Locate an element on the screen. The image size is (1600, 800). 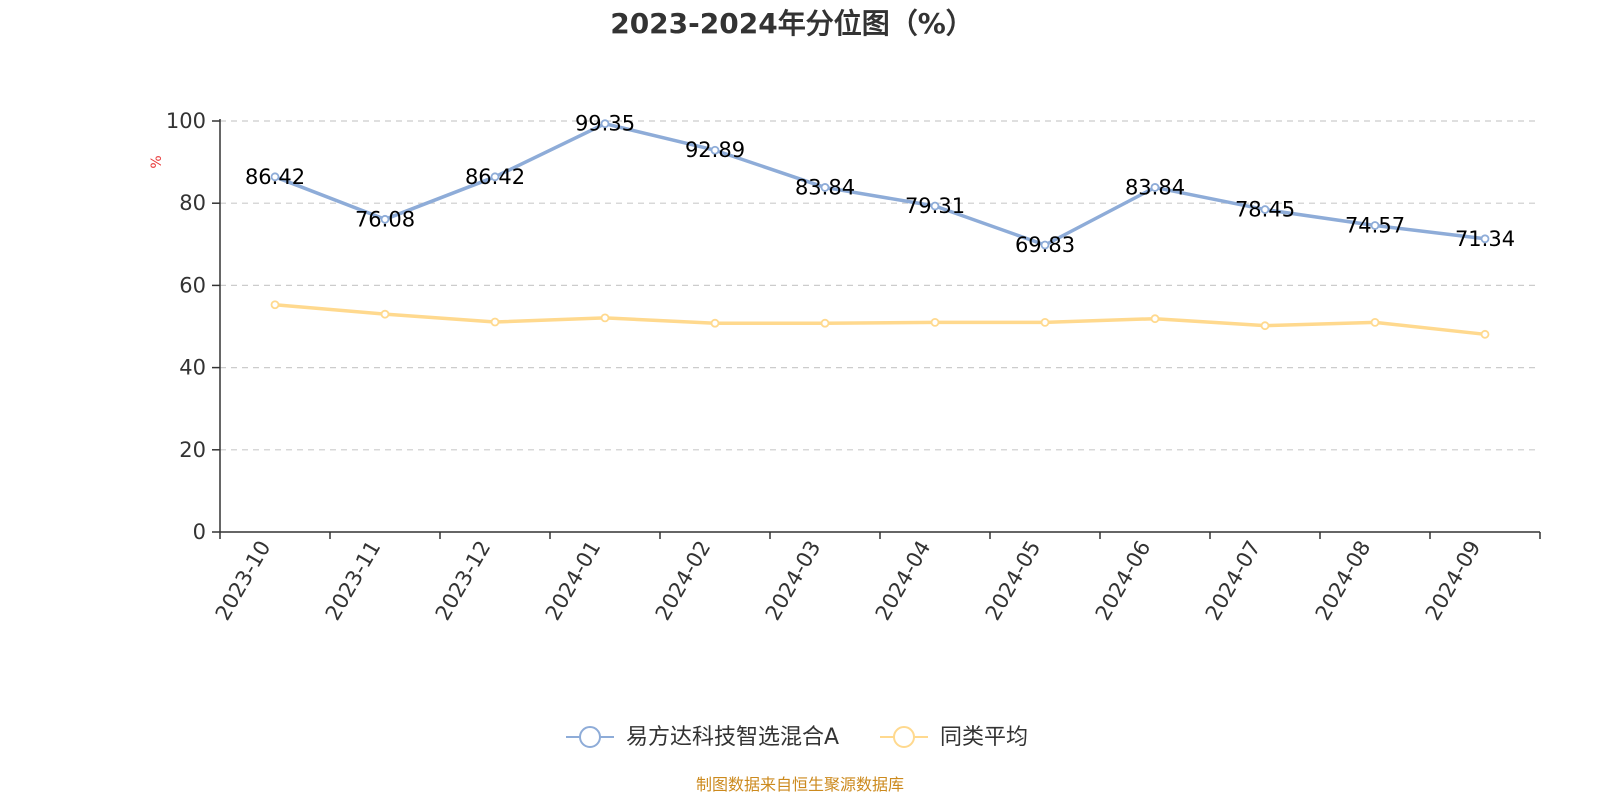
legend-label-fund: 易方达科技智选混合A is located at coordinates (732, 737).